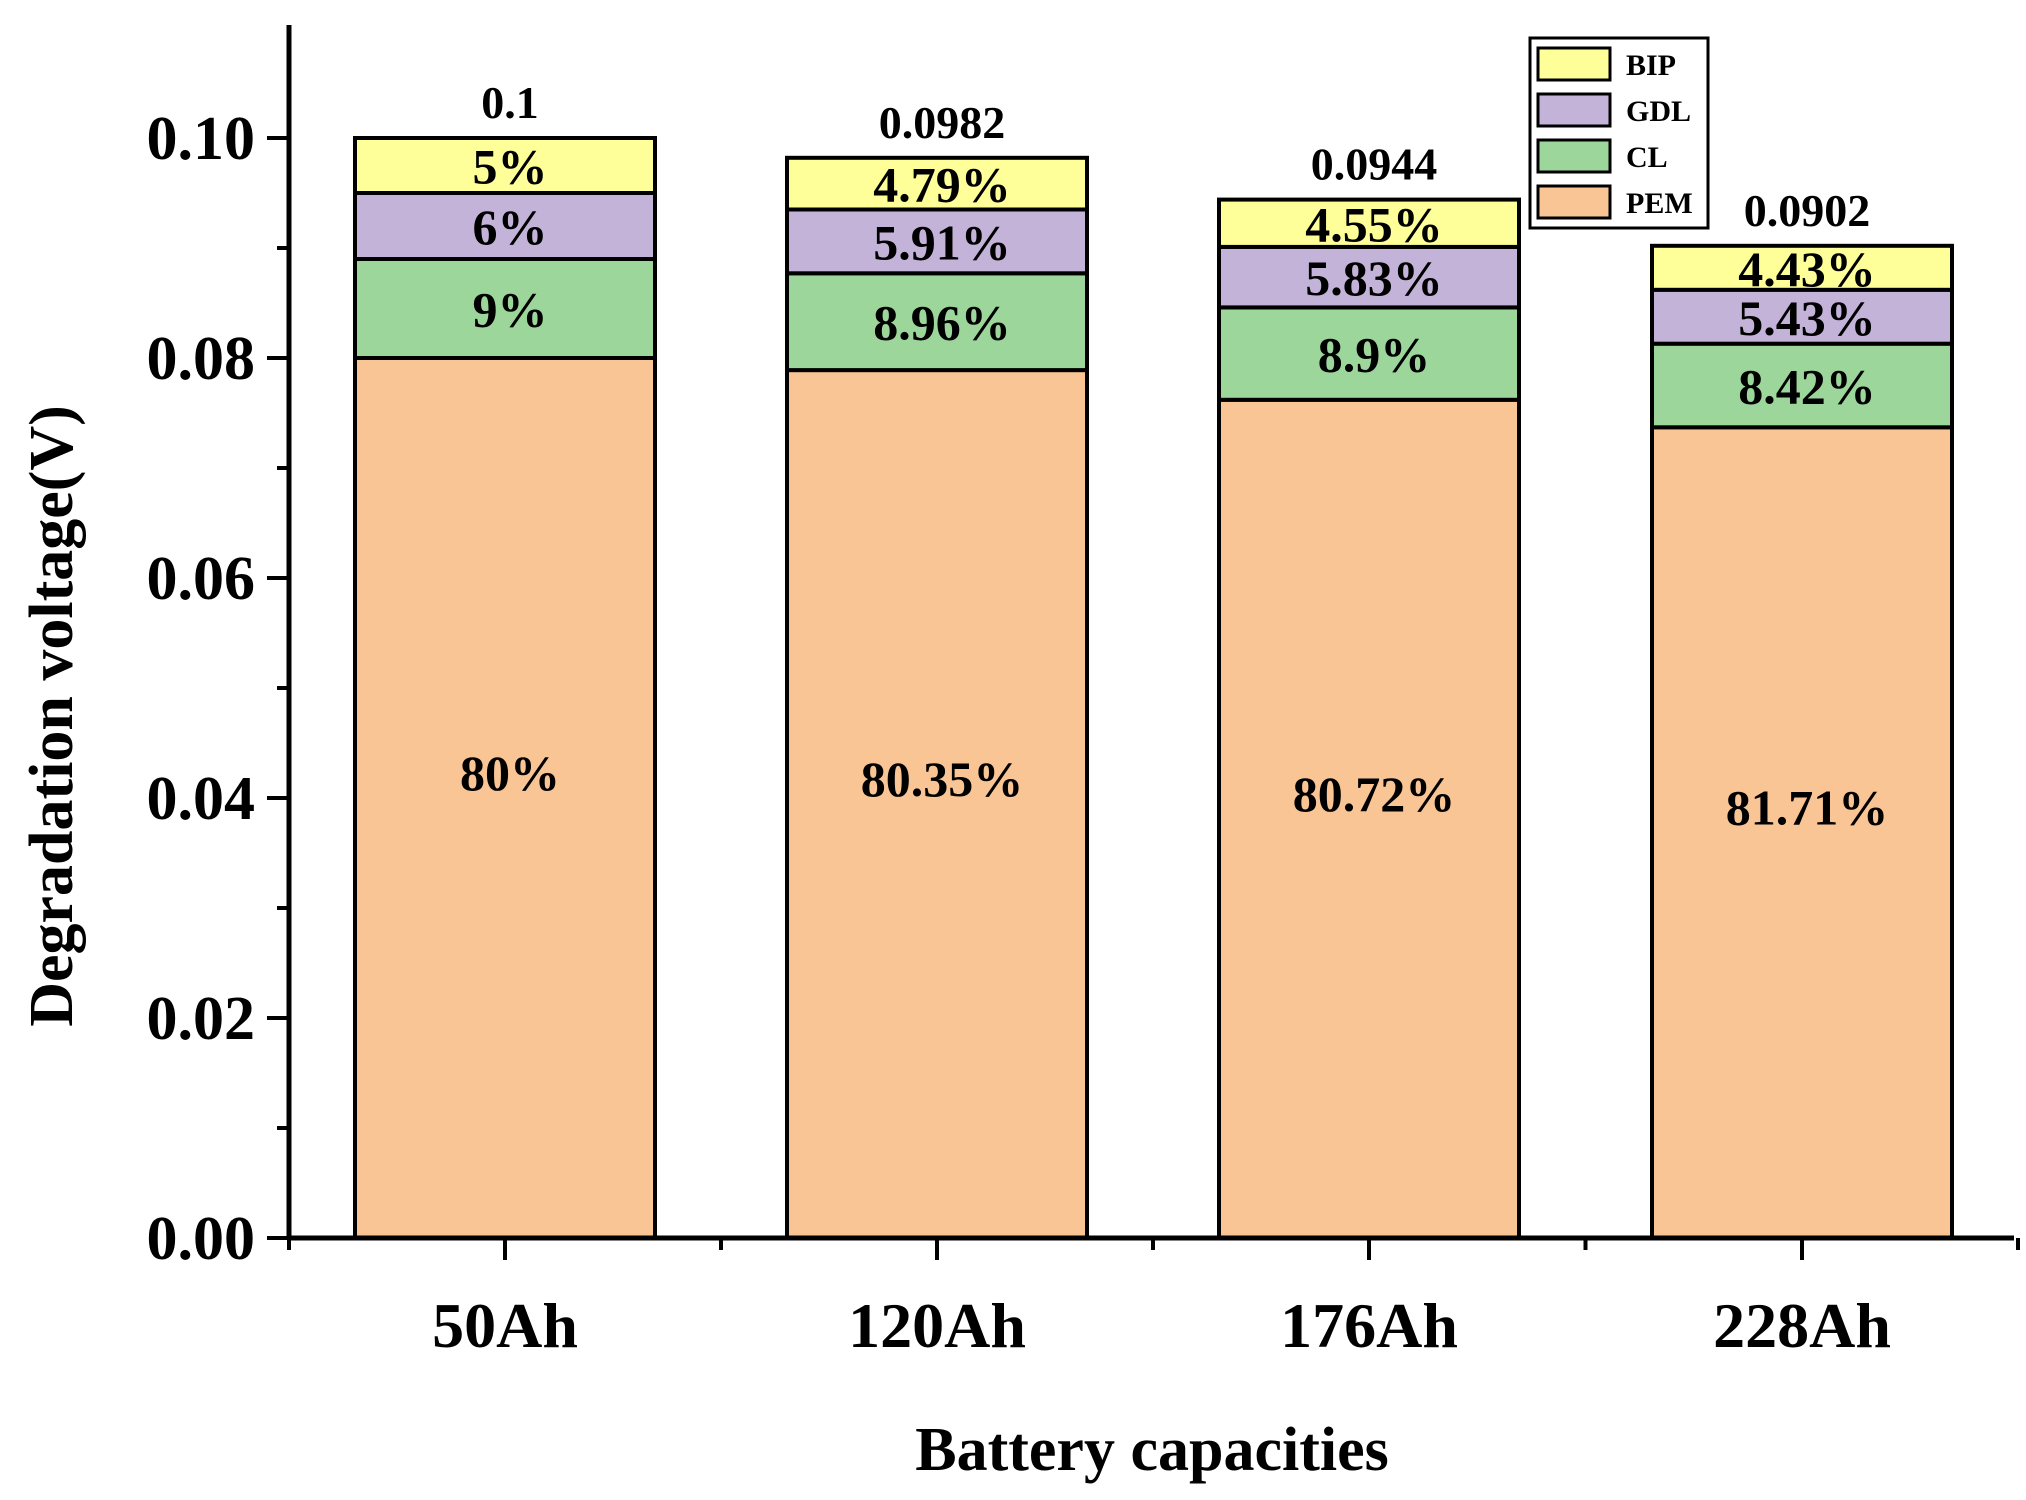 This screenshot has width=2026, height=1500. What do you see at coordinates (1374, 224) in the screenshot?
I see `segment-label-bip-176ah: 4.55%` at bounding box center [1374, 224].